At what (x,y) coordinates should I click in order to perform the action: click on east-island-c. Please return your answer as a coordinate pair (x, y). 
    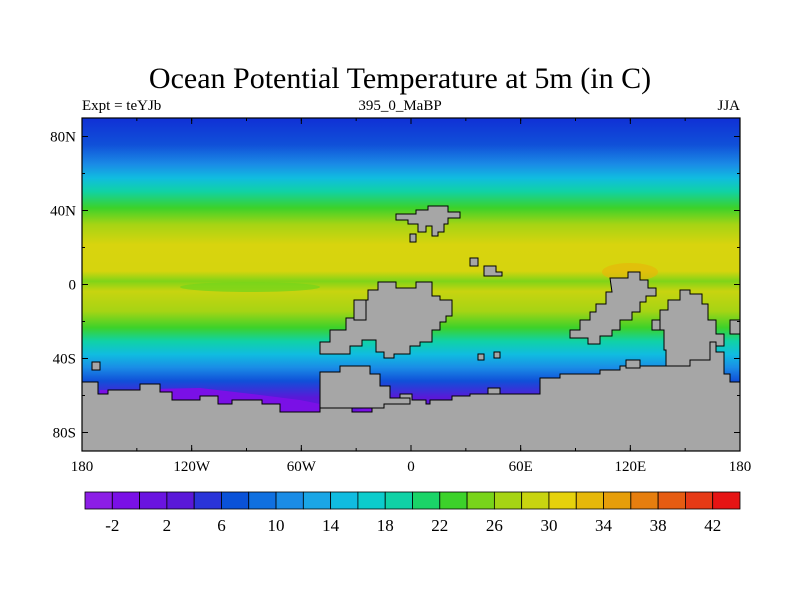
    Looking at the image, I should click on (735, 327).